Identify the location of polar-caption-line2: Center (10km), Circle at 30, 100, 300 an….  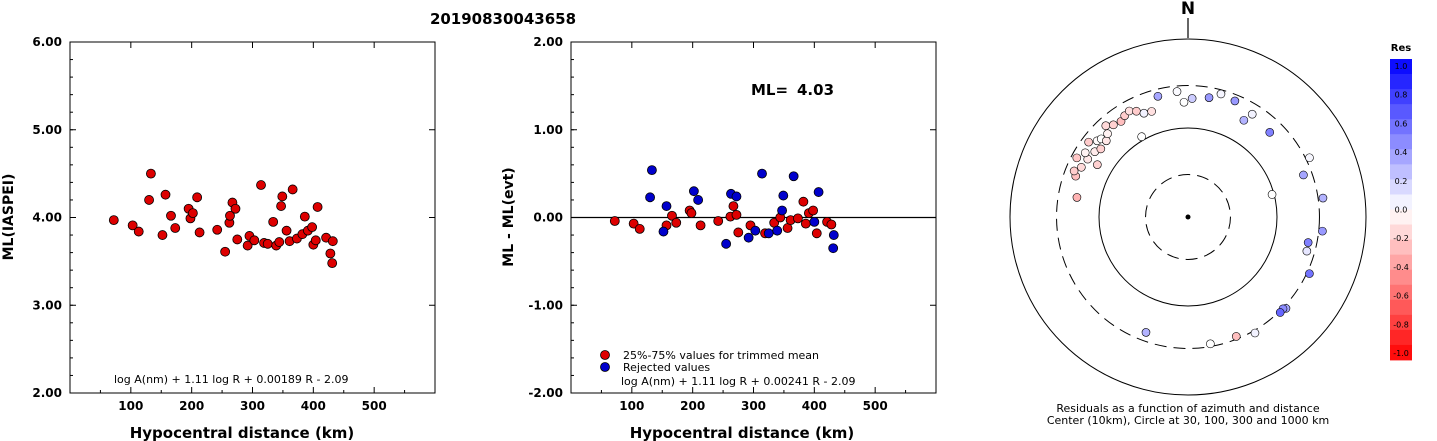
(1188, 420).